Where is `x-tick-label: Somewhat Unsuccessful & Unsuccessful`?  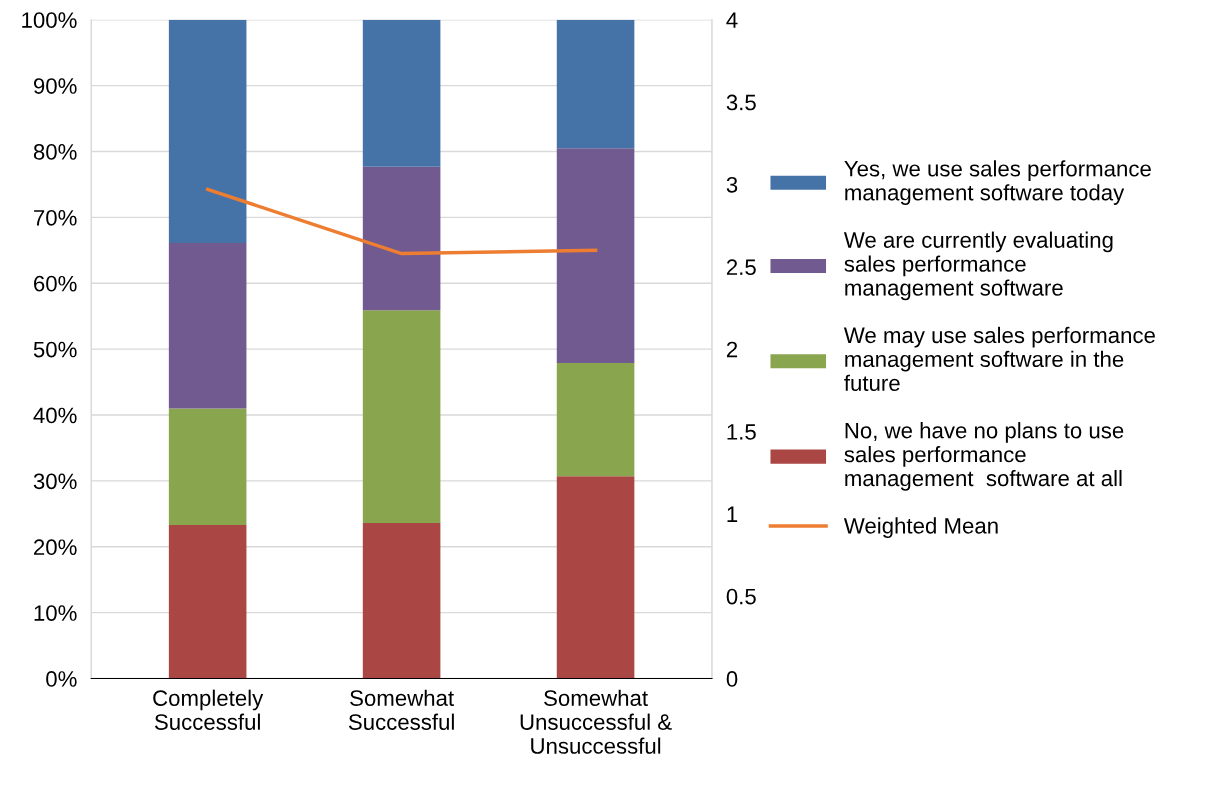 x-tick-label: Somewhat Unsuccessful & Unsuccessful is located at coordinates (596, 721).